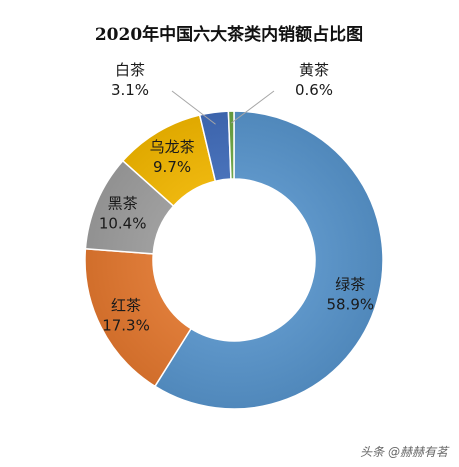 The height and width of the screenshot is (467, 459). What do you see at coordinates (314, 90) in the screenshot?
I see `label-value-huangcha: 0.6%` at bounding box center [314, 90].